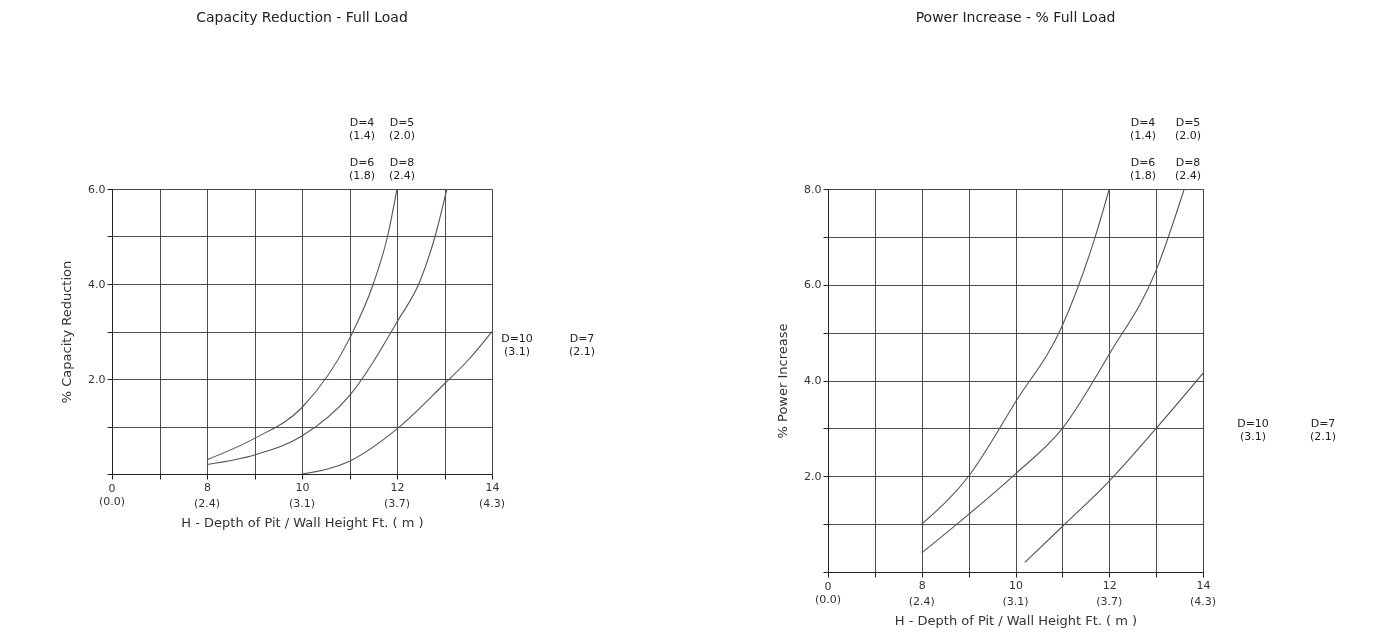 The image size is (1392, 635). Describe the element at coordinates (302, 17) in the screenshot. I see `chart-title: Capacity Reduction - Full Load` at that location.